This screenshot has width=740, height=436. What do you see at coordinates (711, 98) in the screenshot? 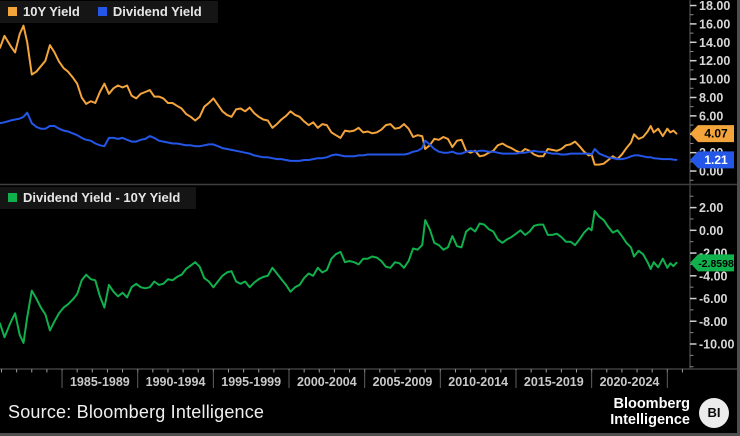
I see `y-axis-tick-label: 8.00` at bounding box center [711, 98].